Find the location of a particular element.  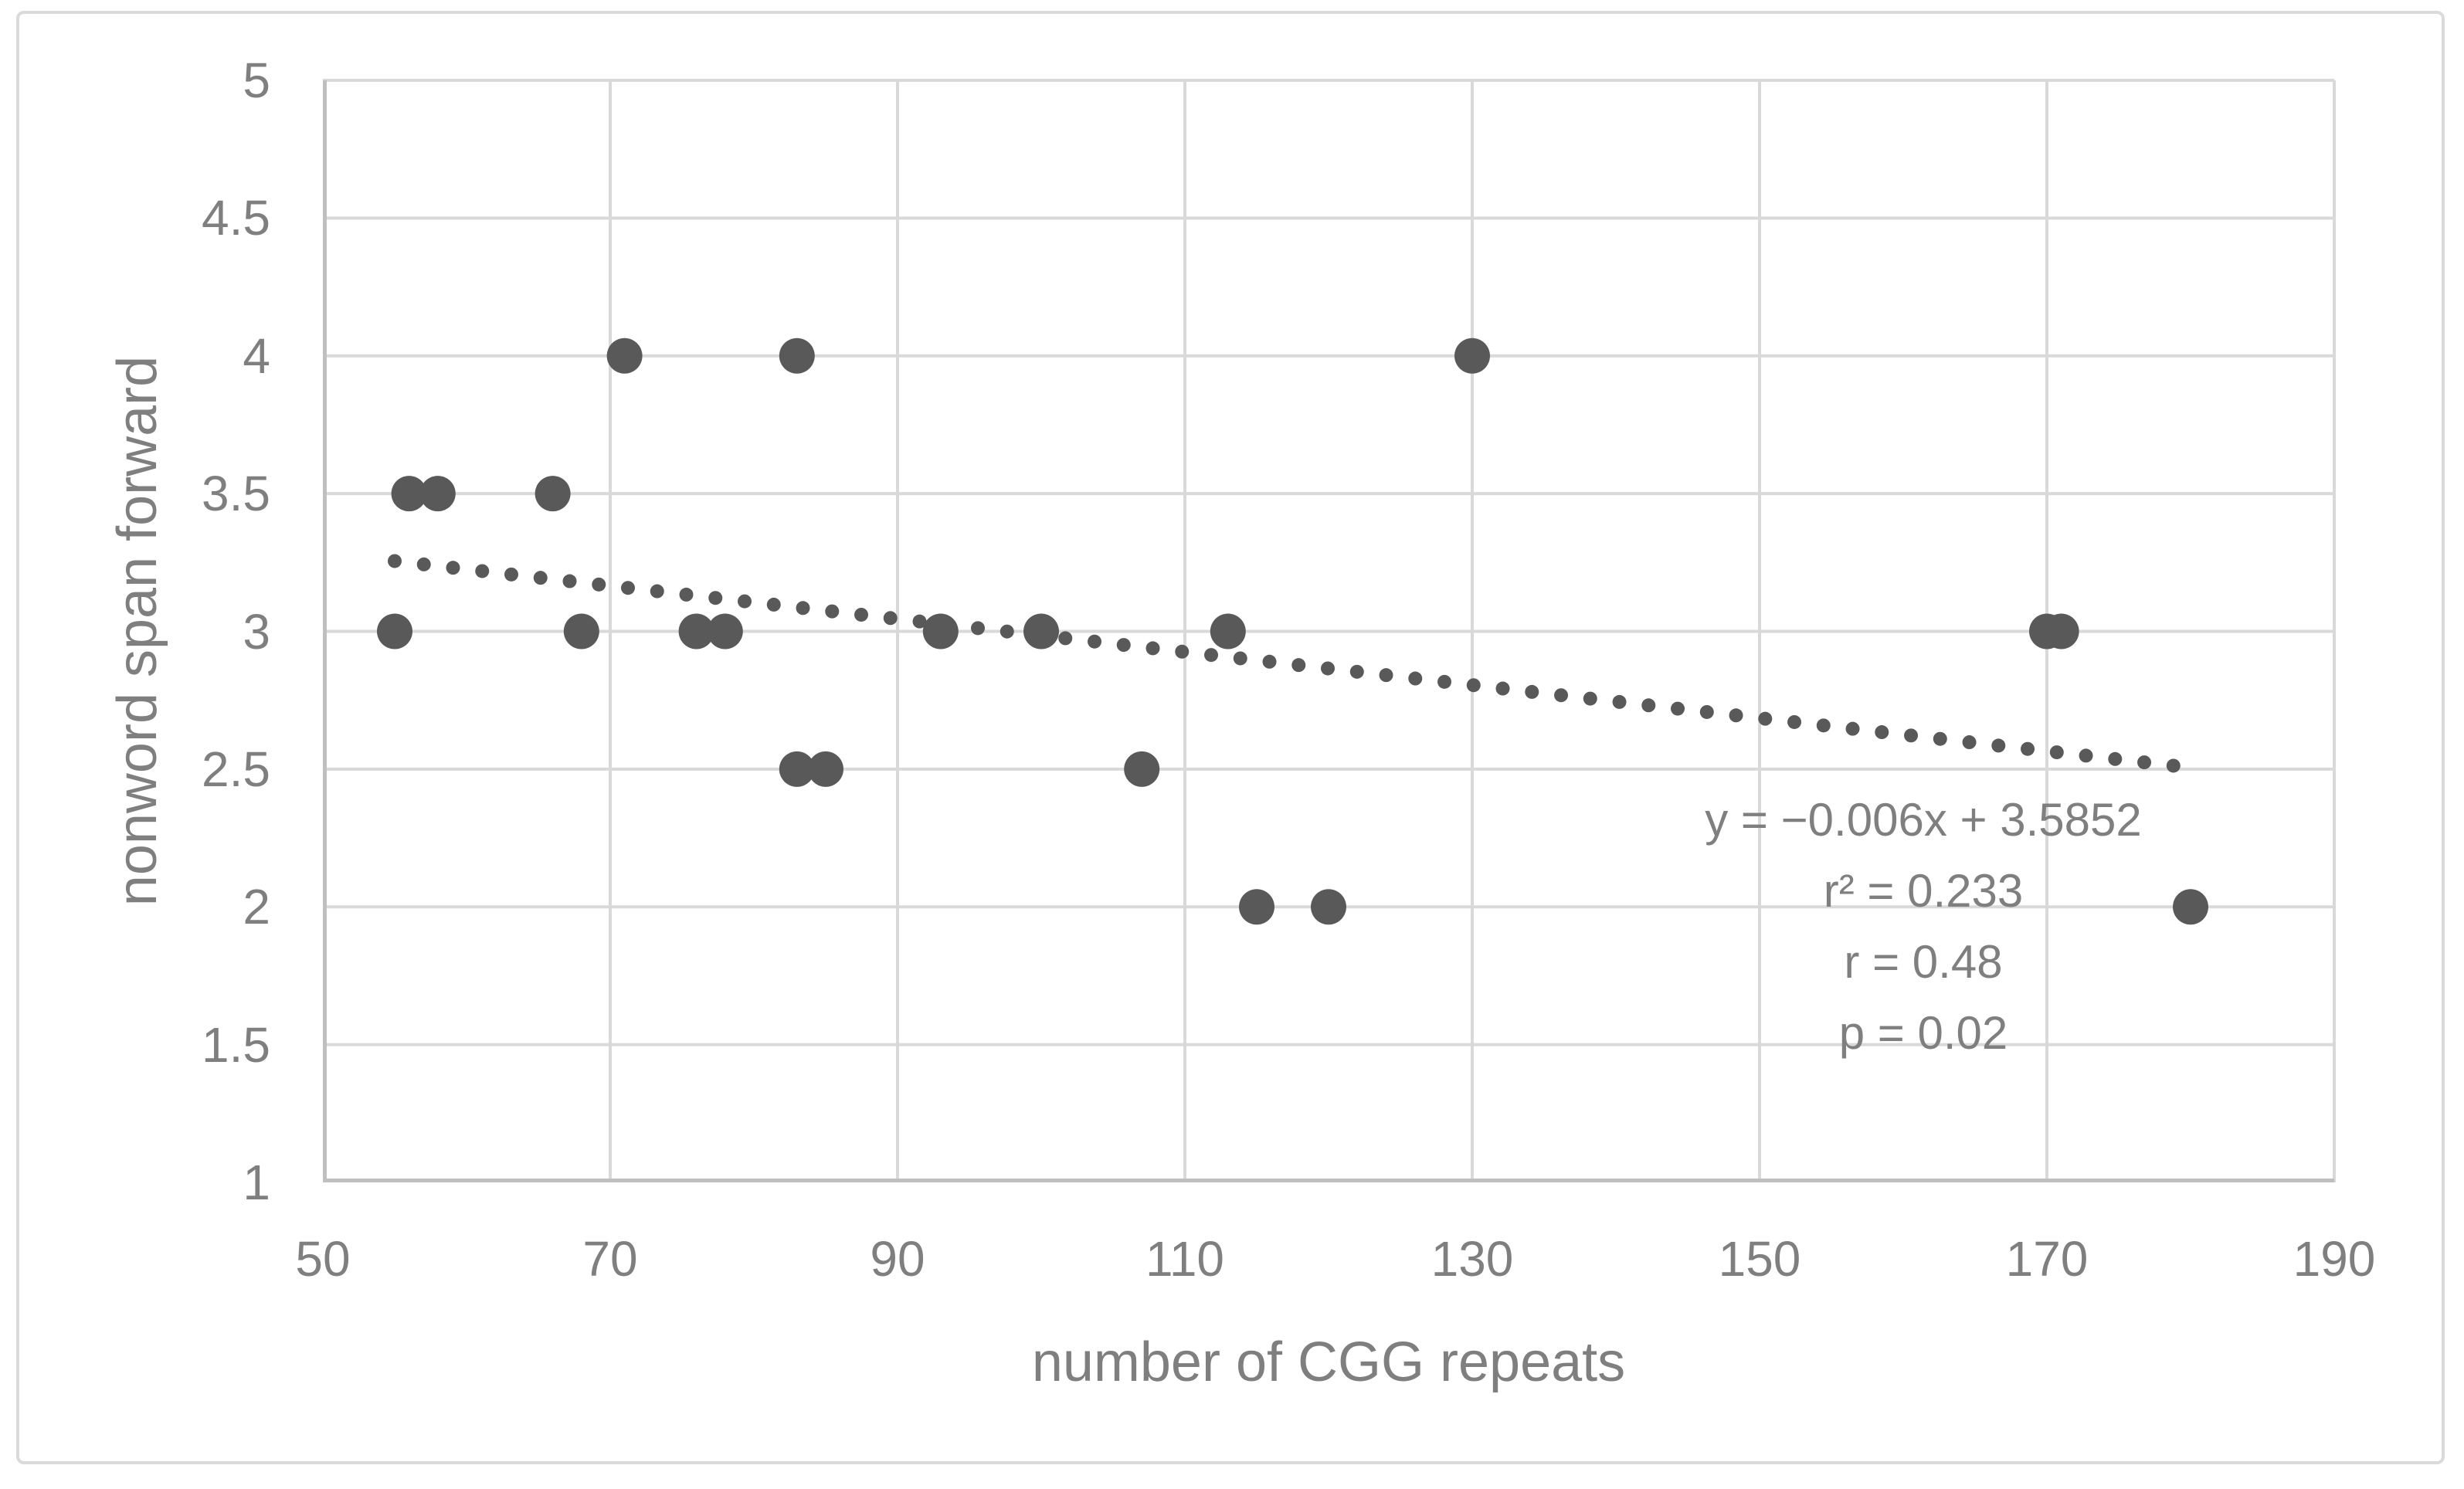

x-tick-label: 70 is located at coordinates (610, 1259).